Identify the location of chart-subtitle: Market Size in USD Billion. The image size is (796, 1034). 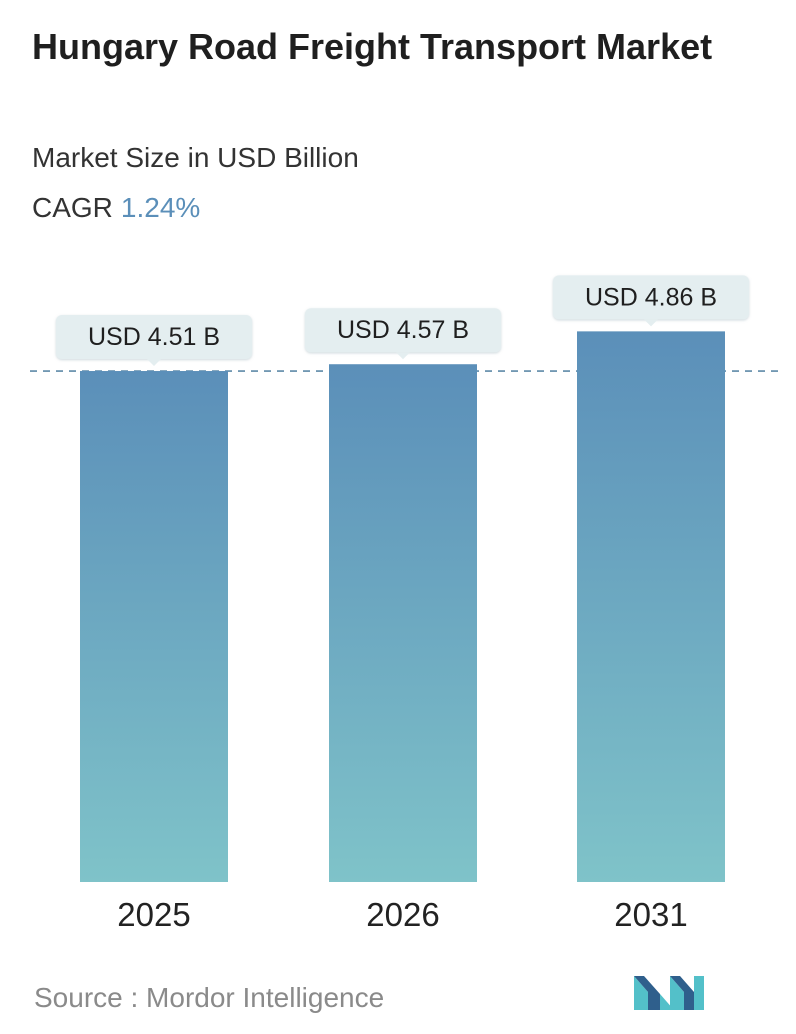
(195, 157).